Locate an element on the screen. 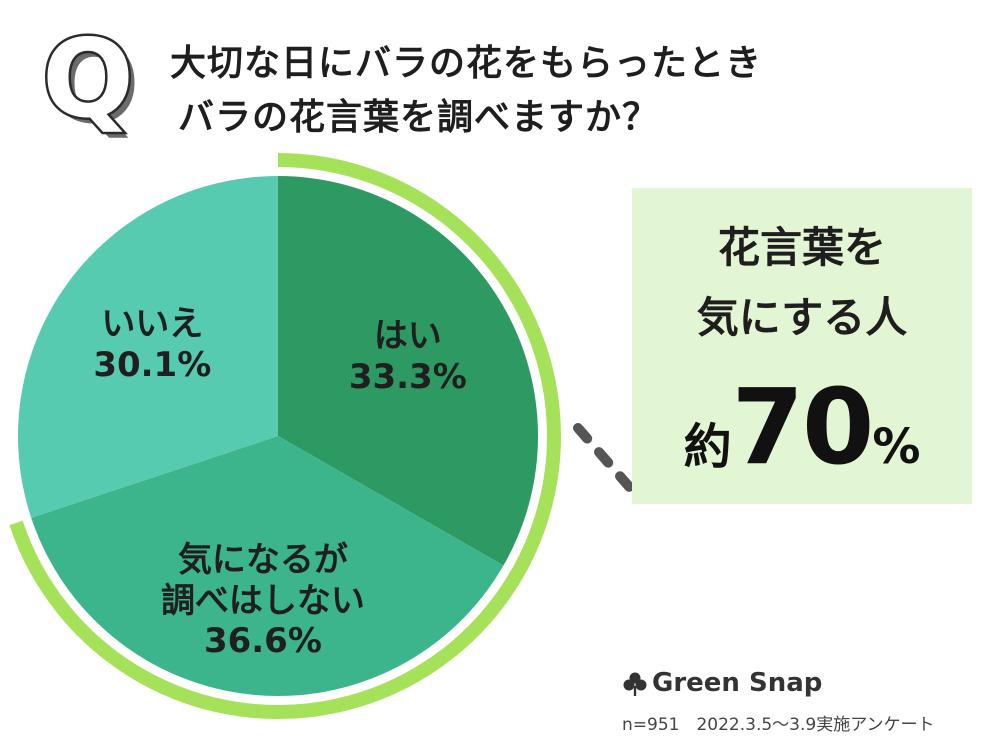  callout-line-1: 花言葉を is located at coordinates (801, 247).